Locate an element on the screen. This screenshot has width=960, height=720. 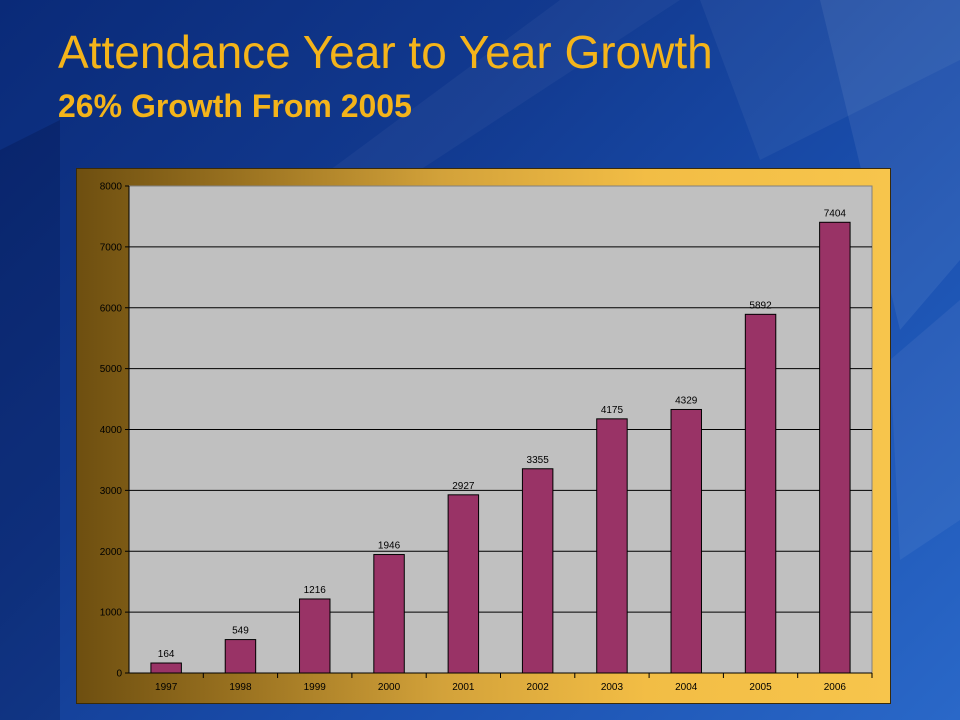
x-tick-label: 2003 is located at coordinates (612, 687).